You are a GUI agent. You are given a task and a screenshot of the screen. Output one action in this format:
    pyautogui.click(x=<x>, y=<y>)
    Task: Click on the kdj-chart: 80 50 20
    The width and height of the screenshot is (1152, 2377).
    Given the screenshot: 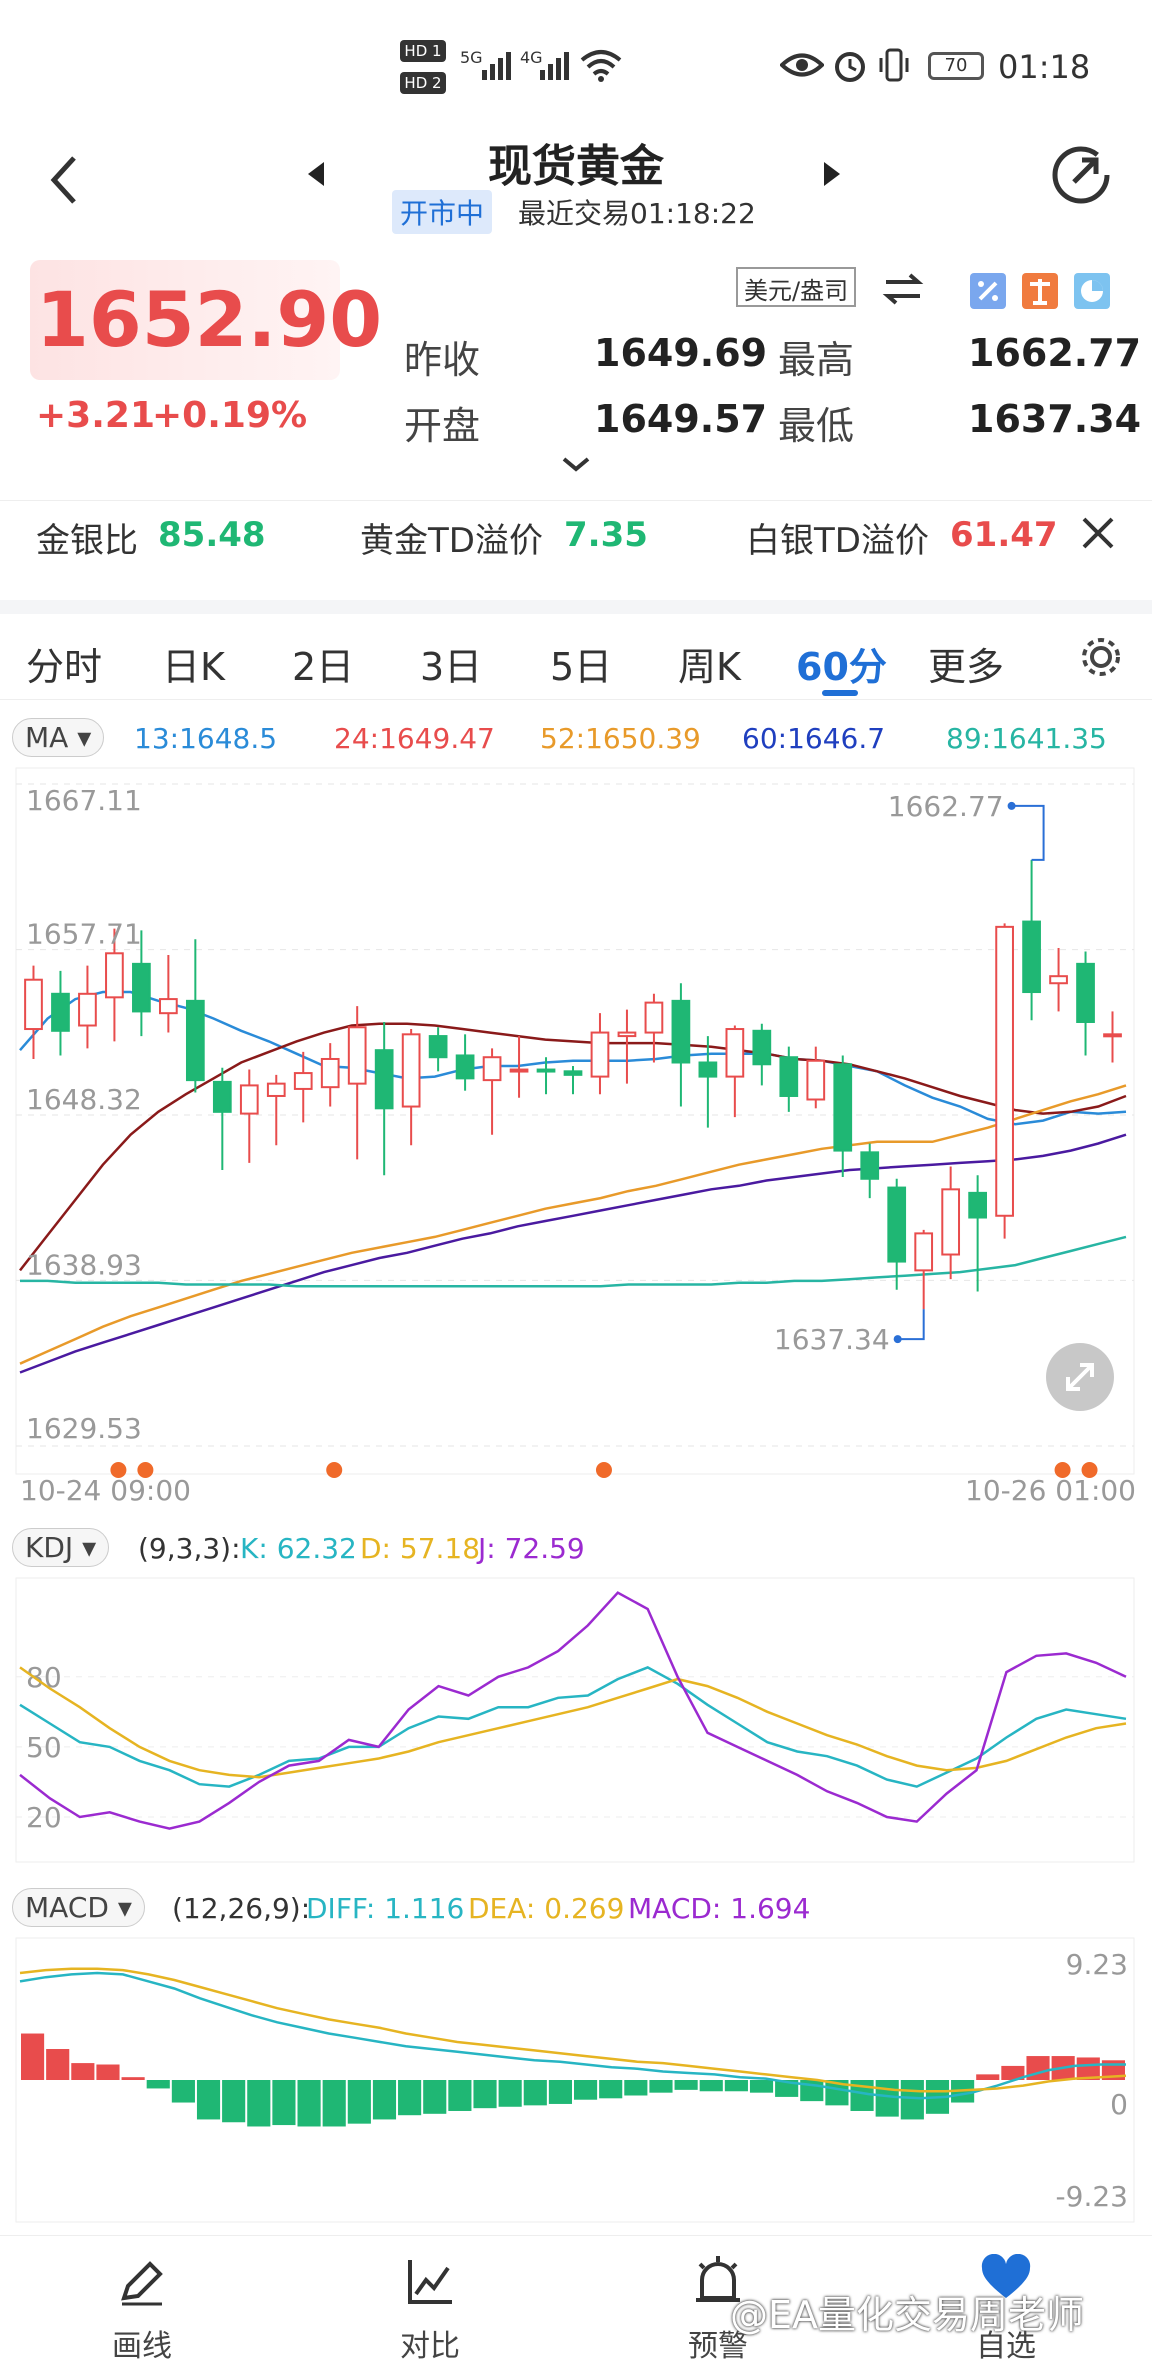 What is the action you would take?
    pyautogui.click(x=575, y=1720)
    